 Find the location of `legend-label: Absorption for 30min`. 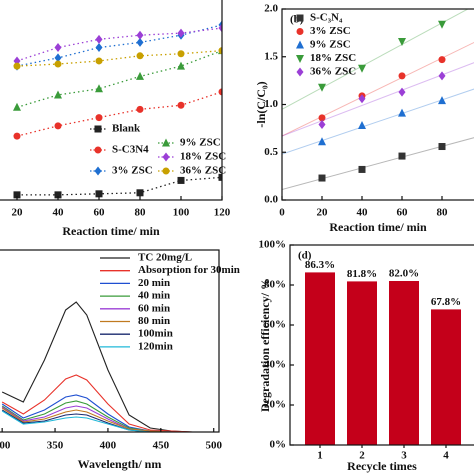

legend-label: Absorption for 30min is located at coordinates (189, 270).